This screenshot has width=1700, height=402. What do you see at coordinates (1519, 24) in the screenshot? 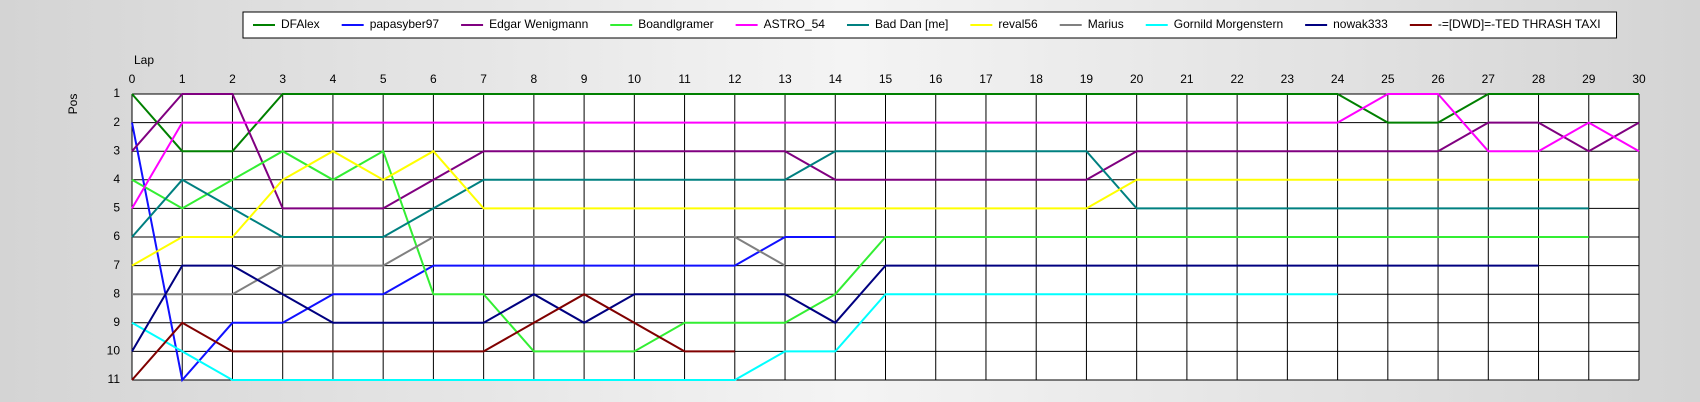
I see `legend-label: -=[DWD]=-TED THRASH TAXI` at bounding box center [1519, 24].